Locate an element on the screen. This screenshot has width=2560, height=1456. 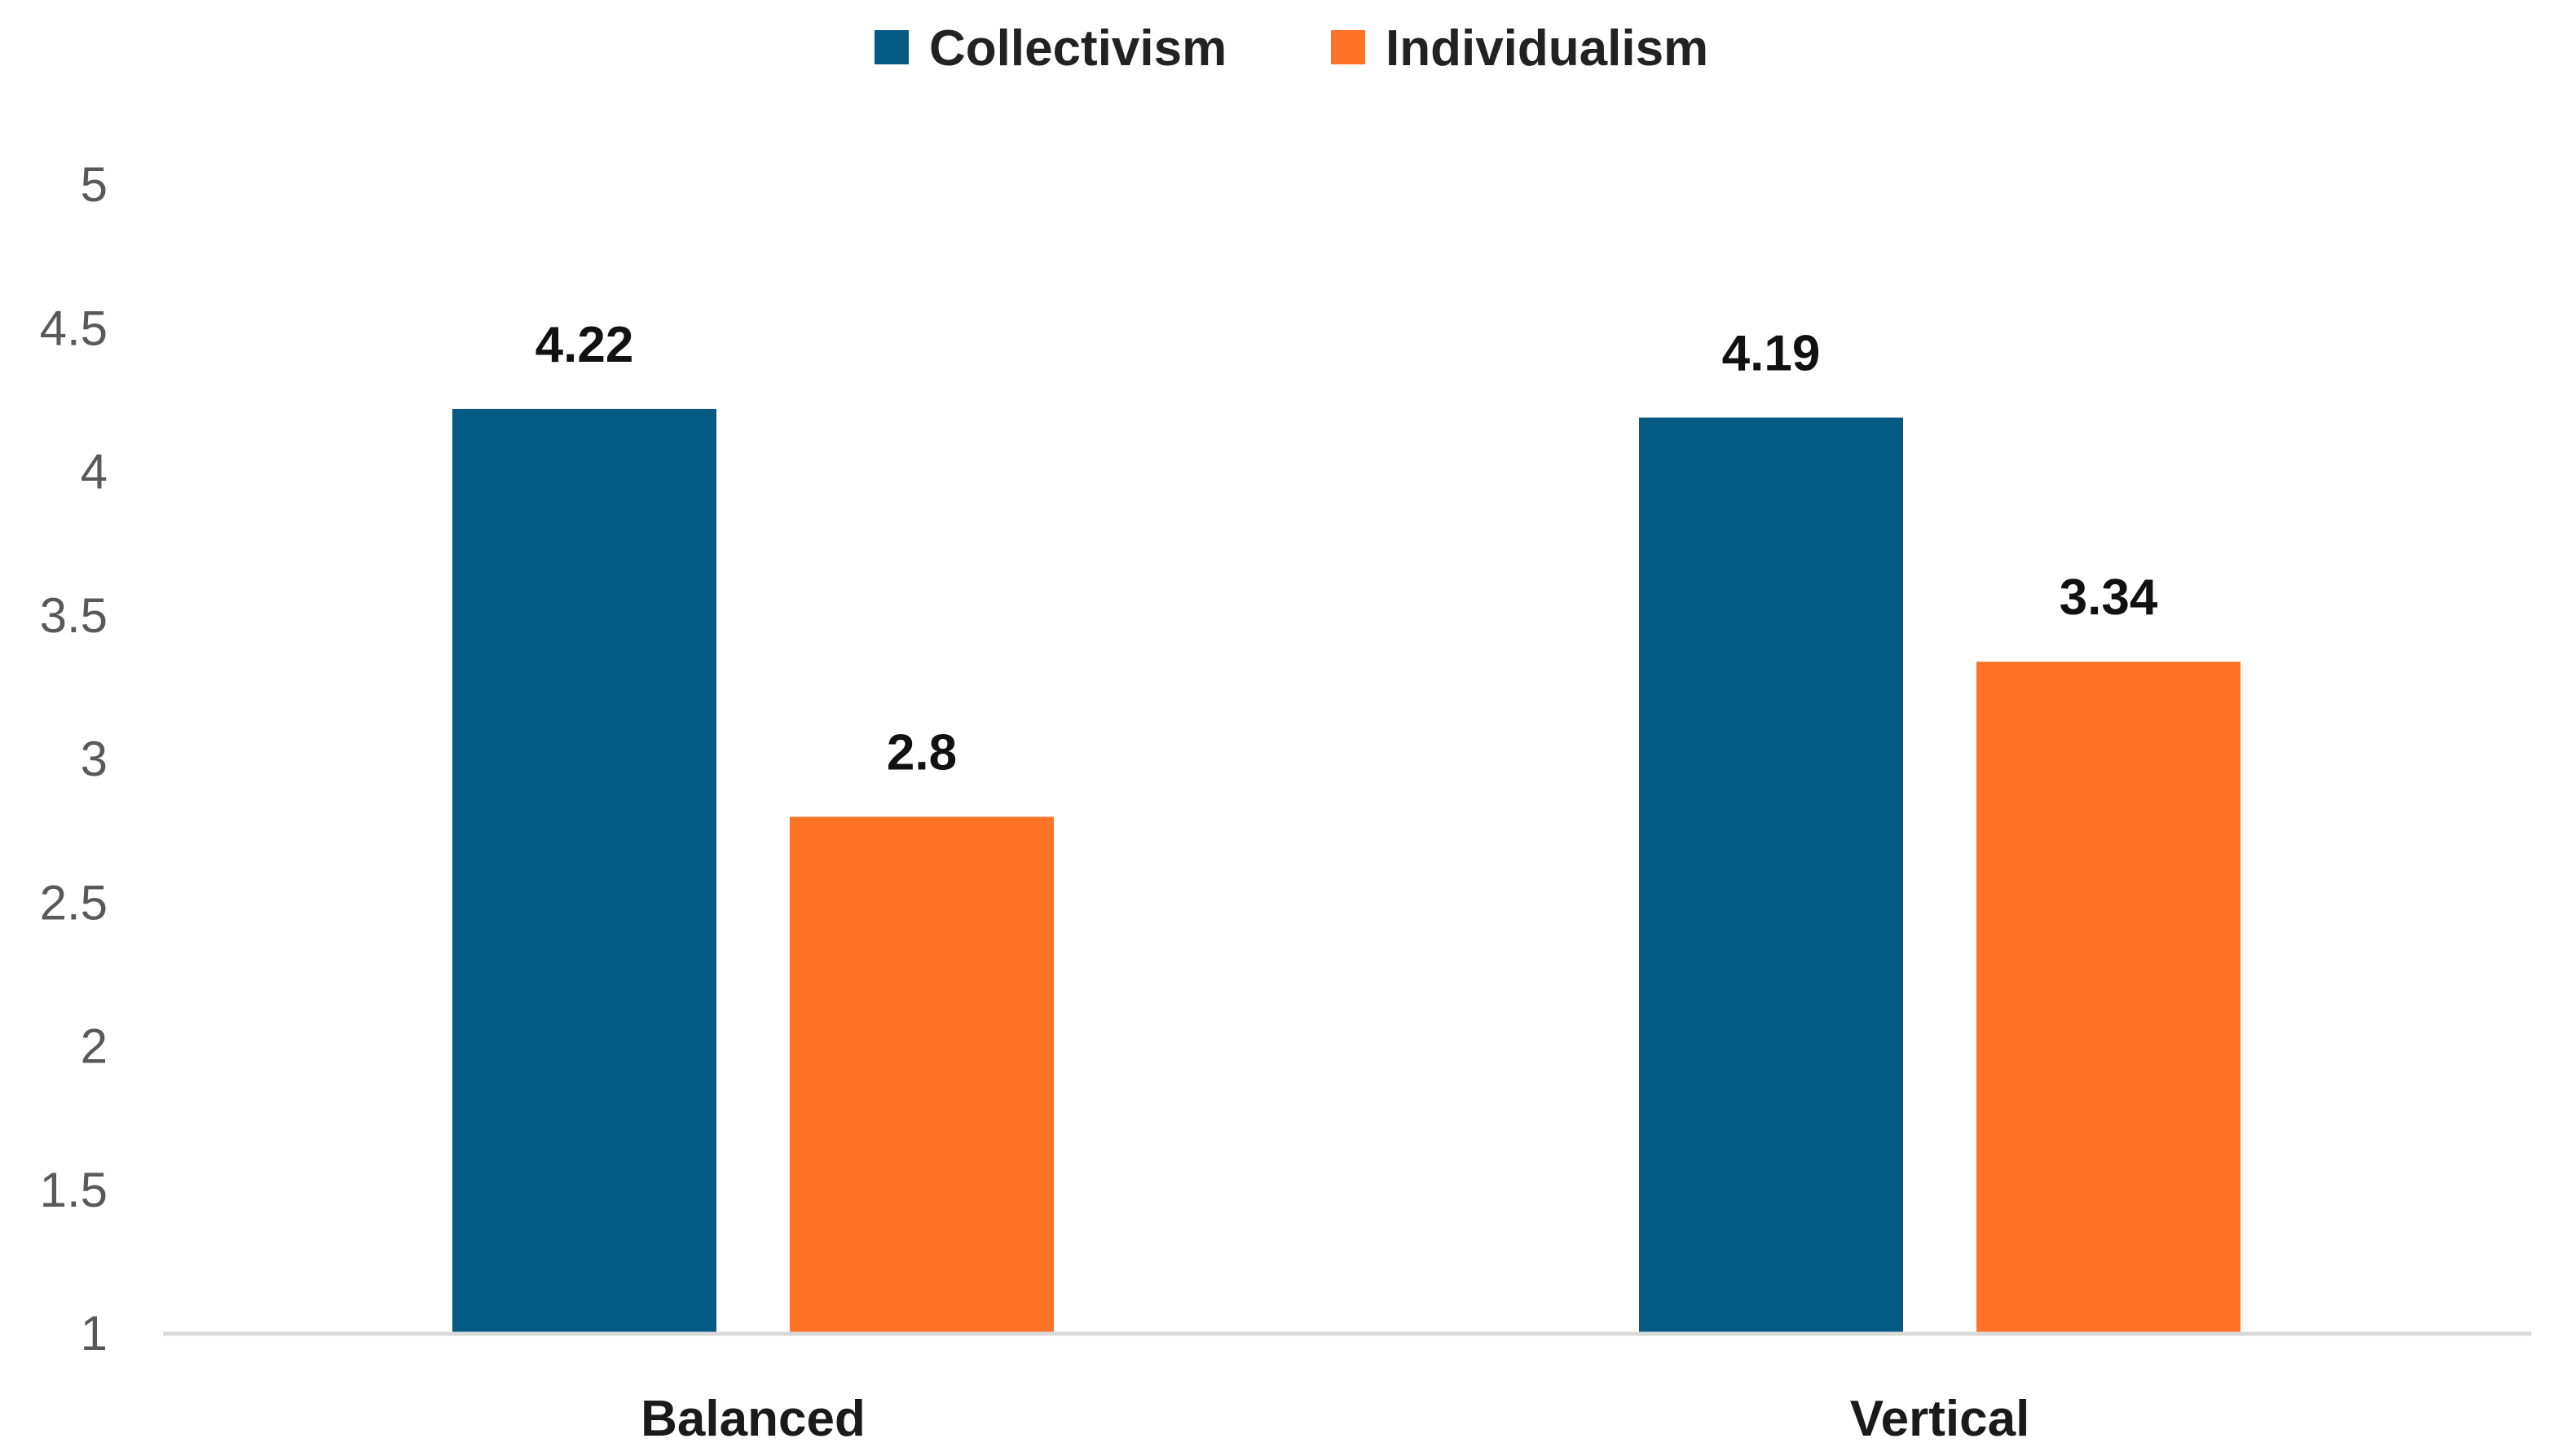
legend-swatch-collectivism is located at coordinates (892, 47).